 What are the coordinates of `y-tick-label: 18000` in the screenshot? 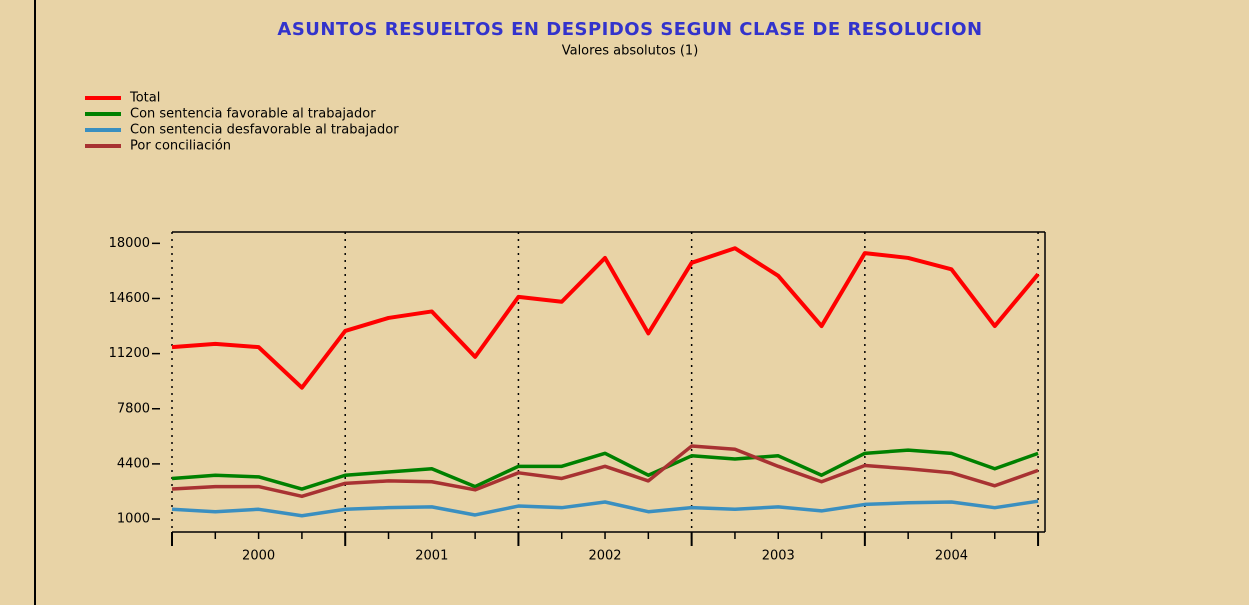 It's located at (129, 243).